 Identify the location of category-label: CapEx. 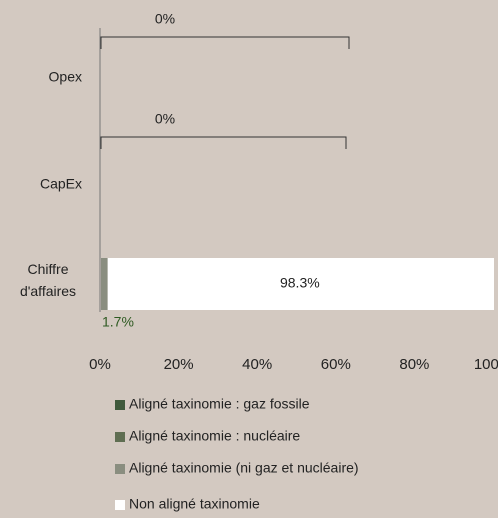
(61, 184).